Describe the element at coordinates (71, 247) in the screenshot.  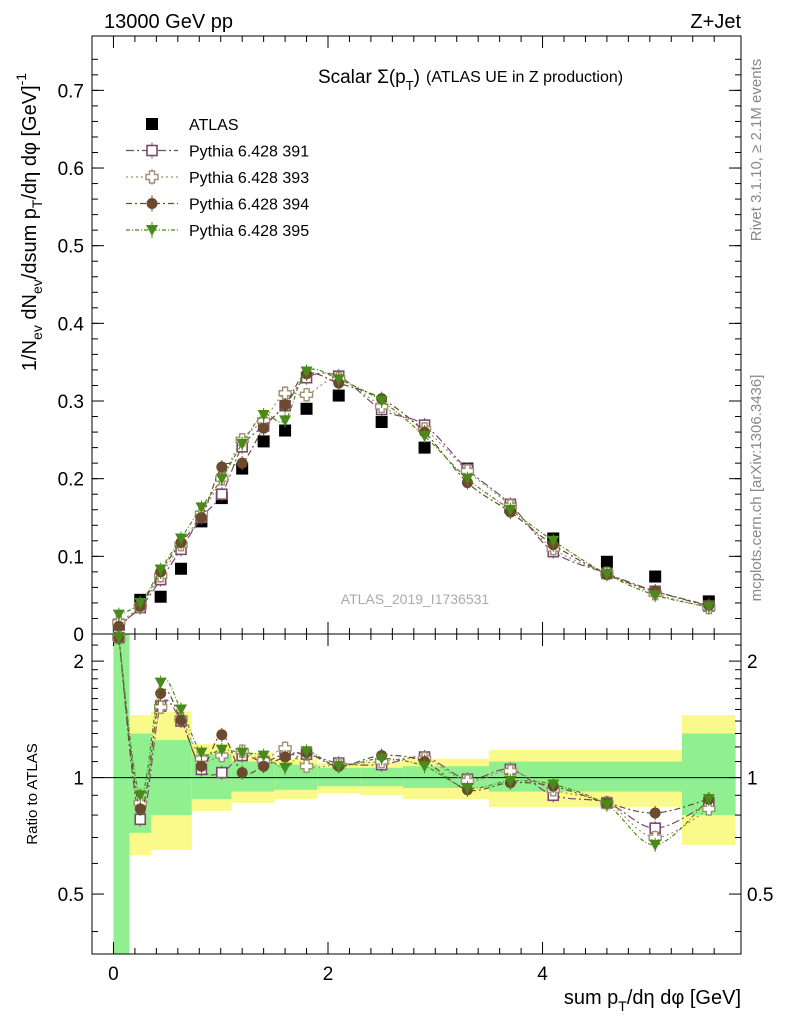
I see `main-ytick-label: 0.5` at that location.